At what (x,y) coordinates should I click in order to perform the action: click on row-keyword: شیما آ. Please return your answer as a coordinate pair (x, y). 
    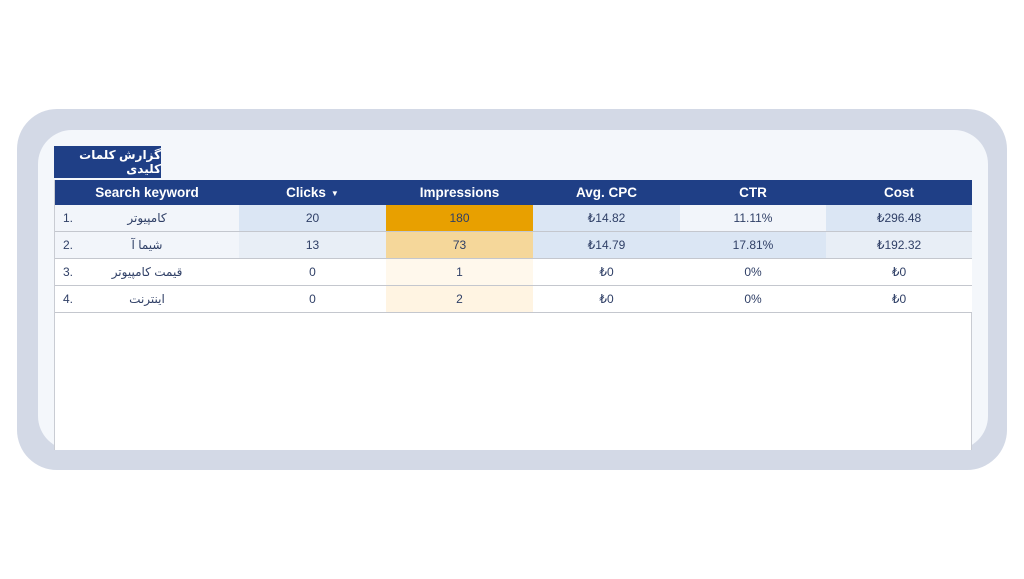
    Looking at the image, I should click on (147, 245).